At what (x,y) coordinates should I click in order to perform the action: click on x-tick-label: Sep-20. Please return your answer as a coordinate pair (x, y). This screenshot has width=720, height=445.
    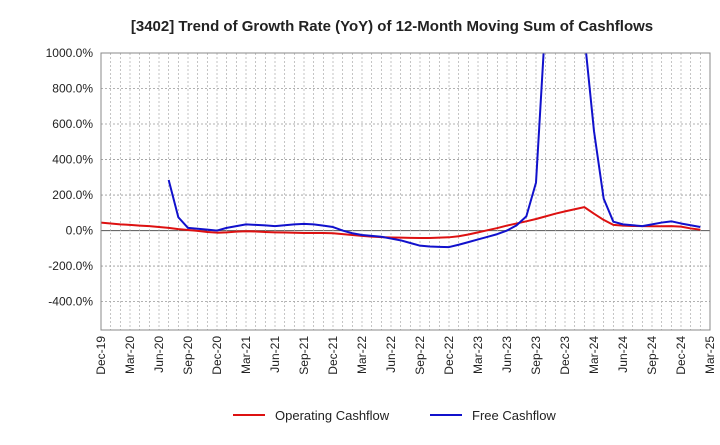
    Looking at the image, I should click on (188, 355).